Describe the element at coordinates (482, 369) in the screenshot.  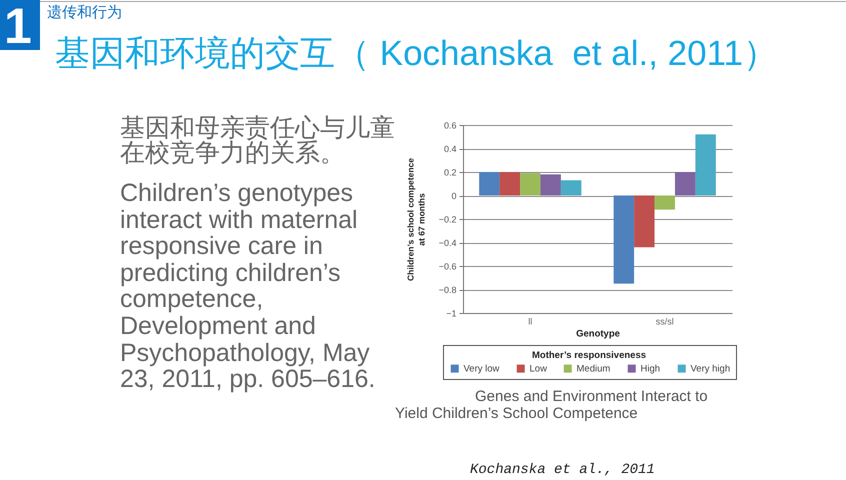
I see `legend-label: Very low` at that location.